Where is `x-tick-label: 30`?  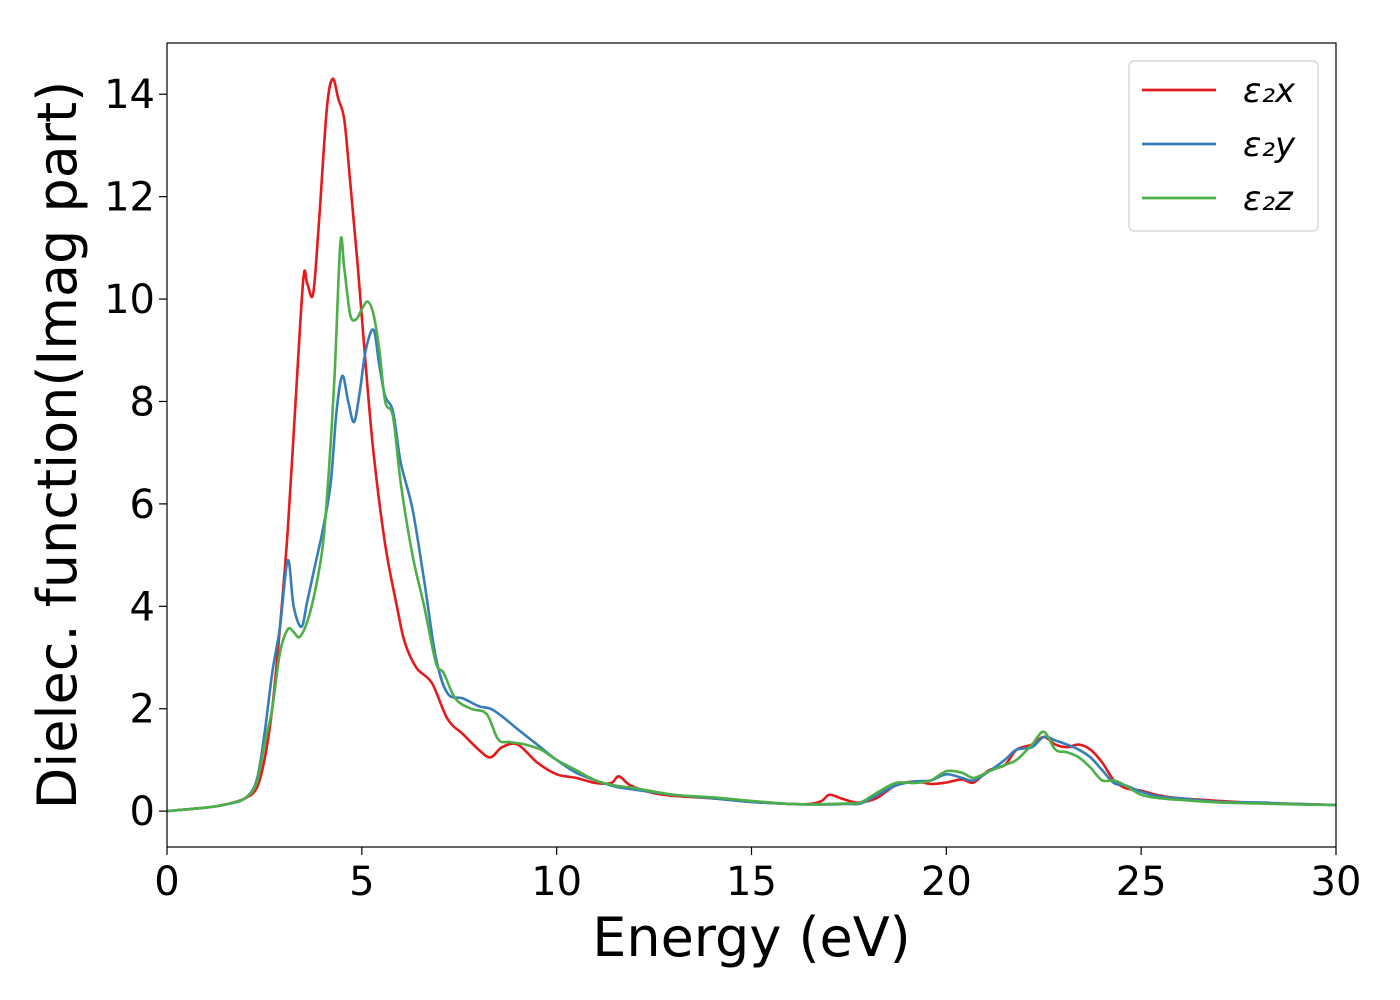 x-tick-label: 30 is located at coordinates (1336, 882).